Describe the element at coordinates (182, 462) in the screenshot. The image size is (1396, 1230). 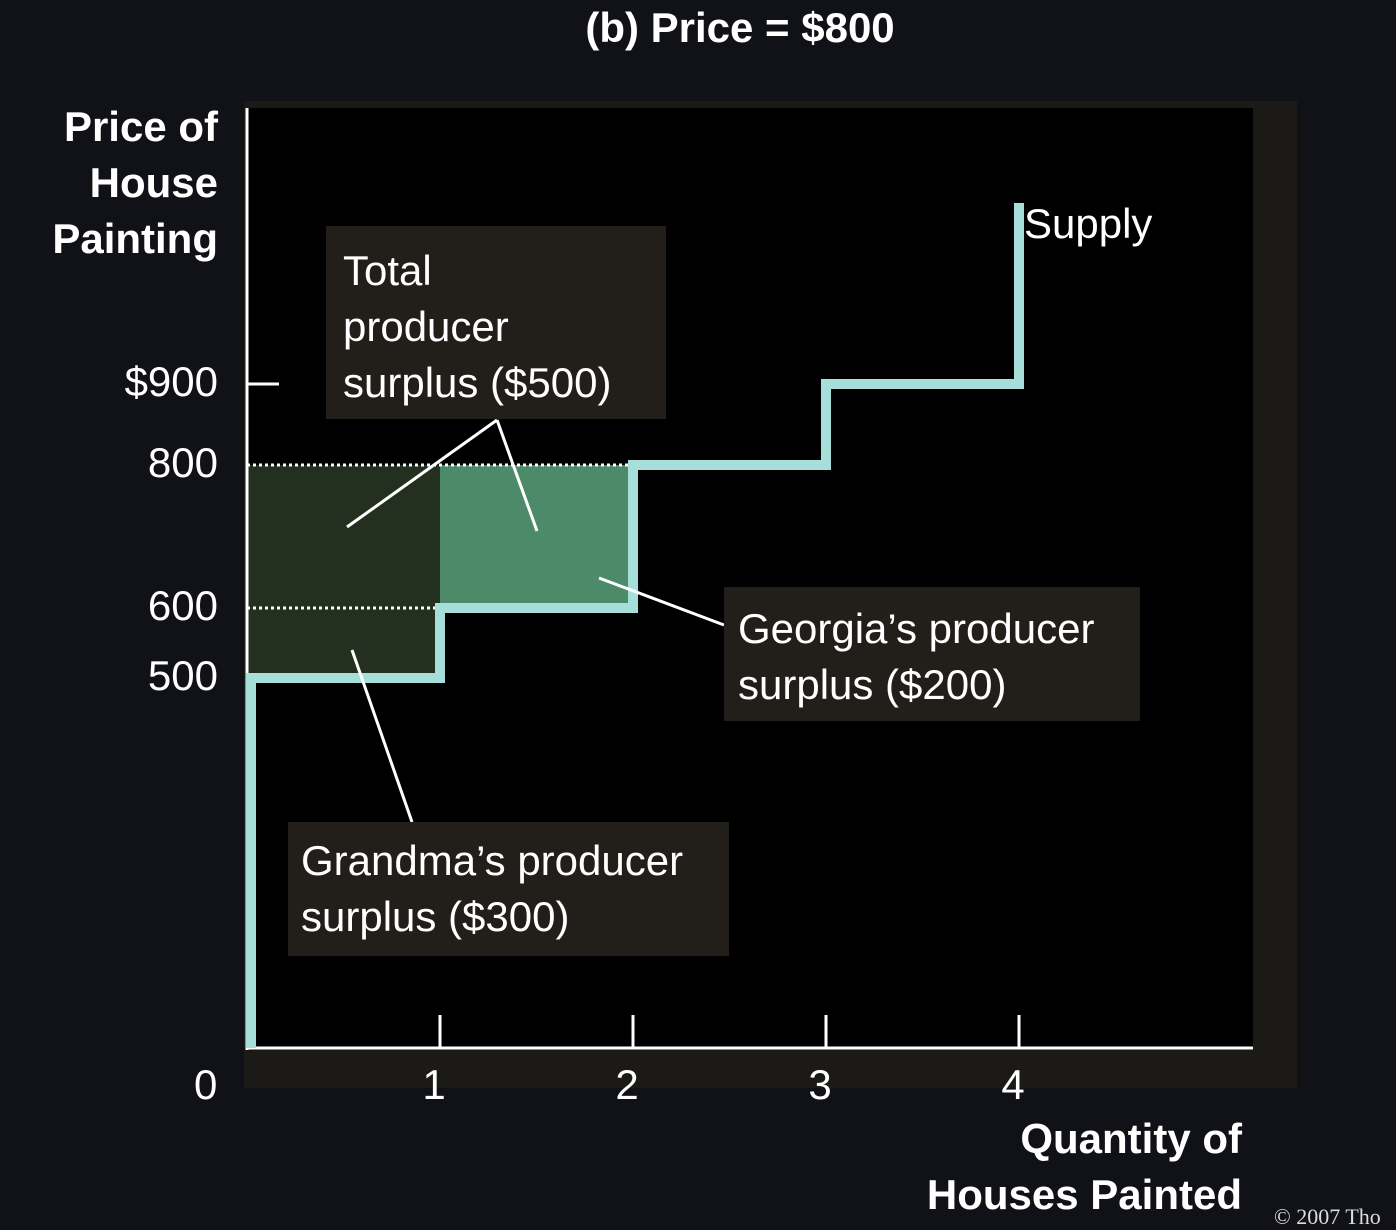
I see `y-tick-label: 800` at that location.